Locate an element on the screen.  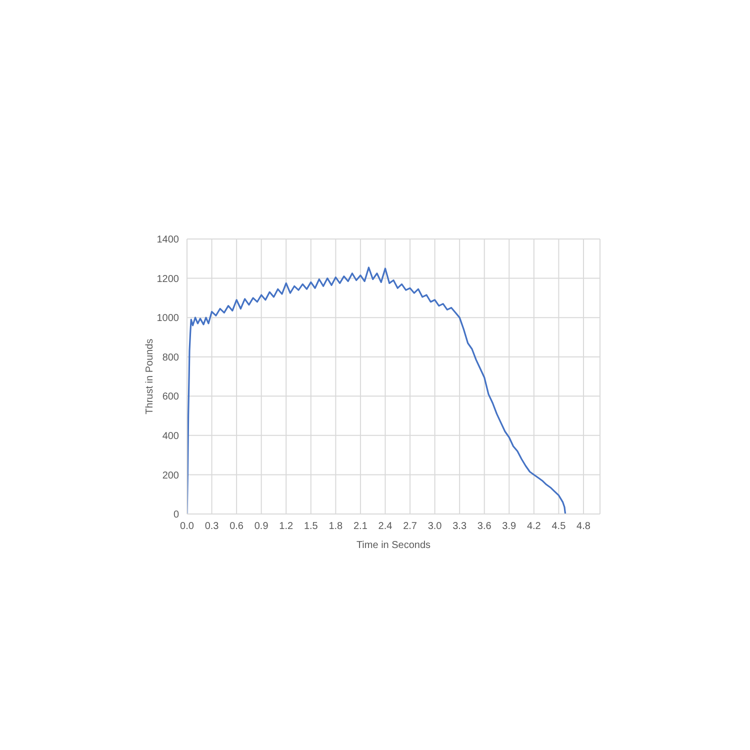
y-tick-label: 800 is located at coordinates (171, 358).